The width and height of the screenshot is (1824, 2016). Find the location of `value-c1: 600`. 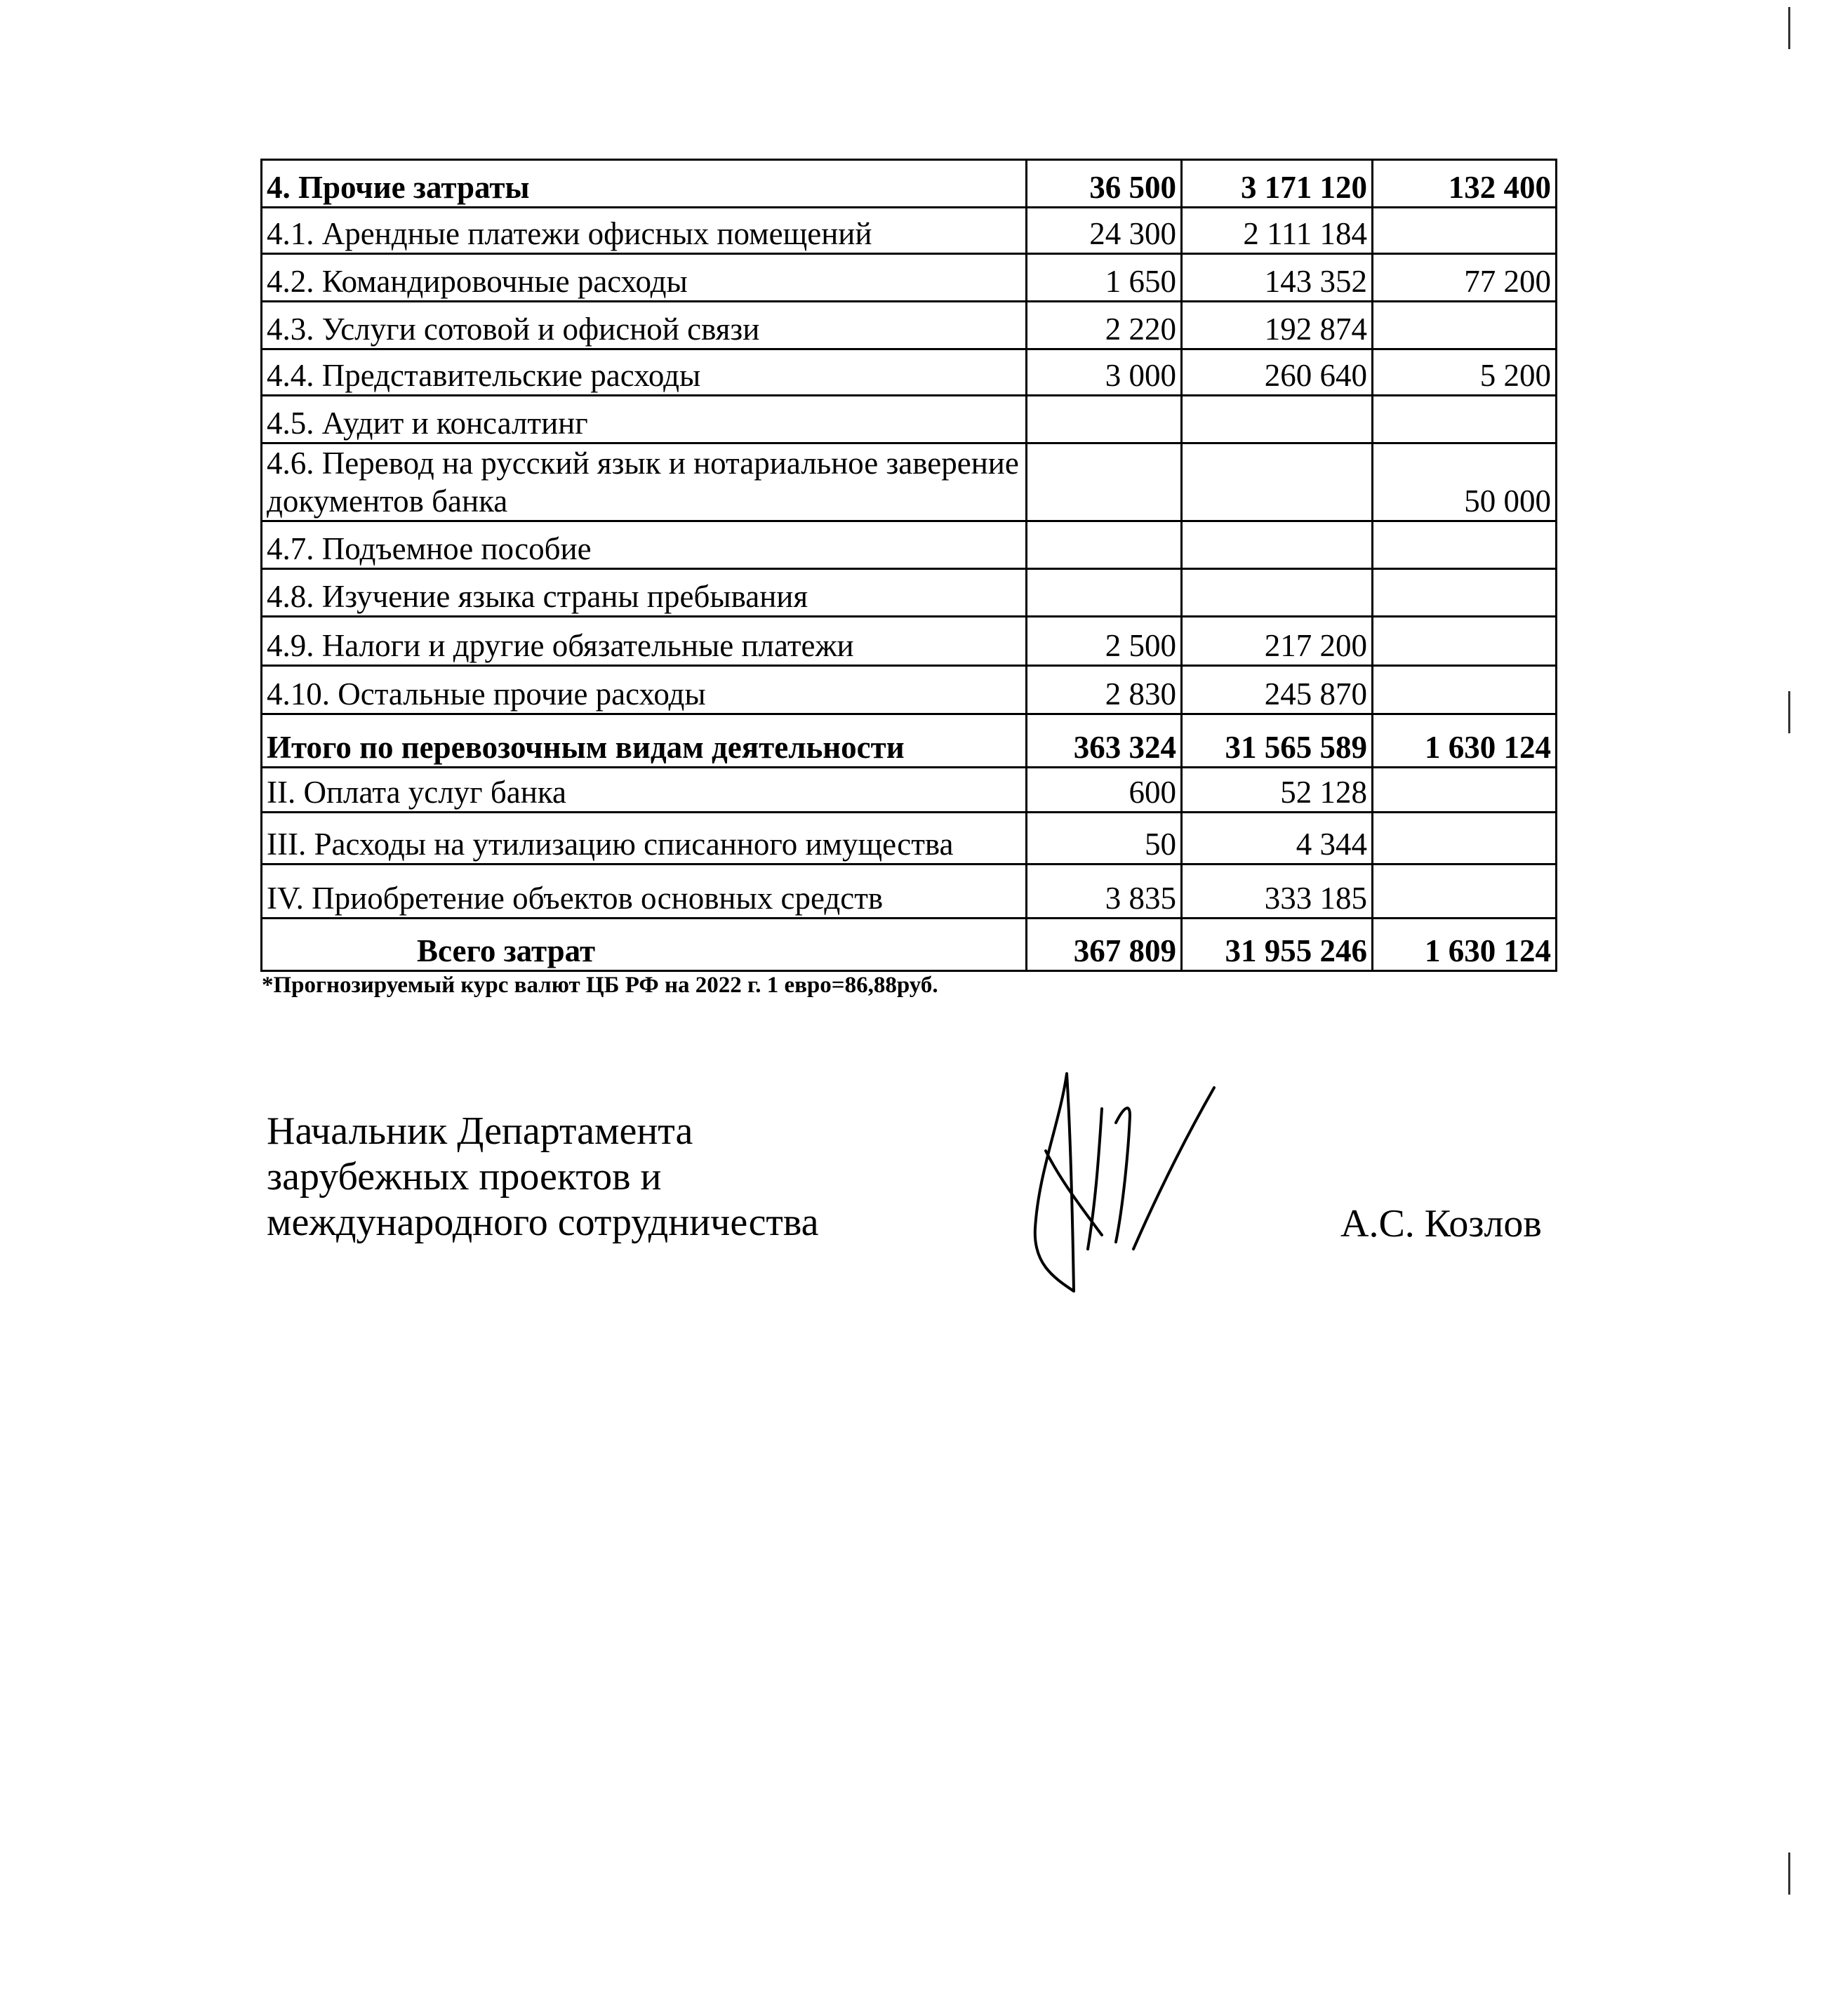

value-c1: 600 is located at coordinates (1104, 789).